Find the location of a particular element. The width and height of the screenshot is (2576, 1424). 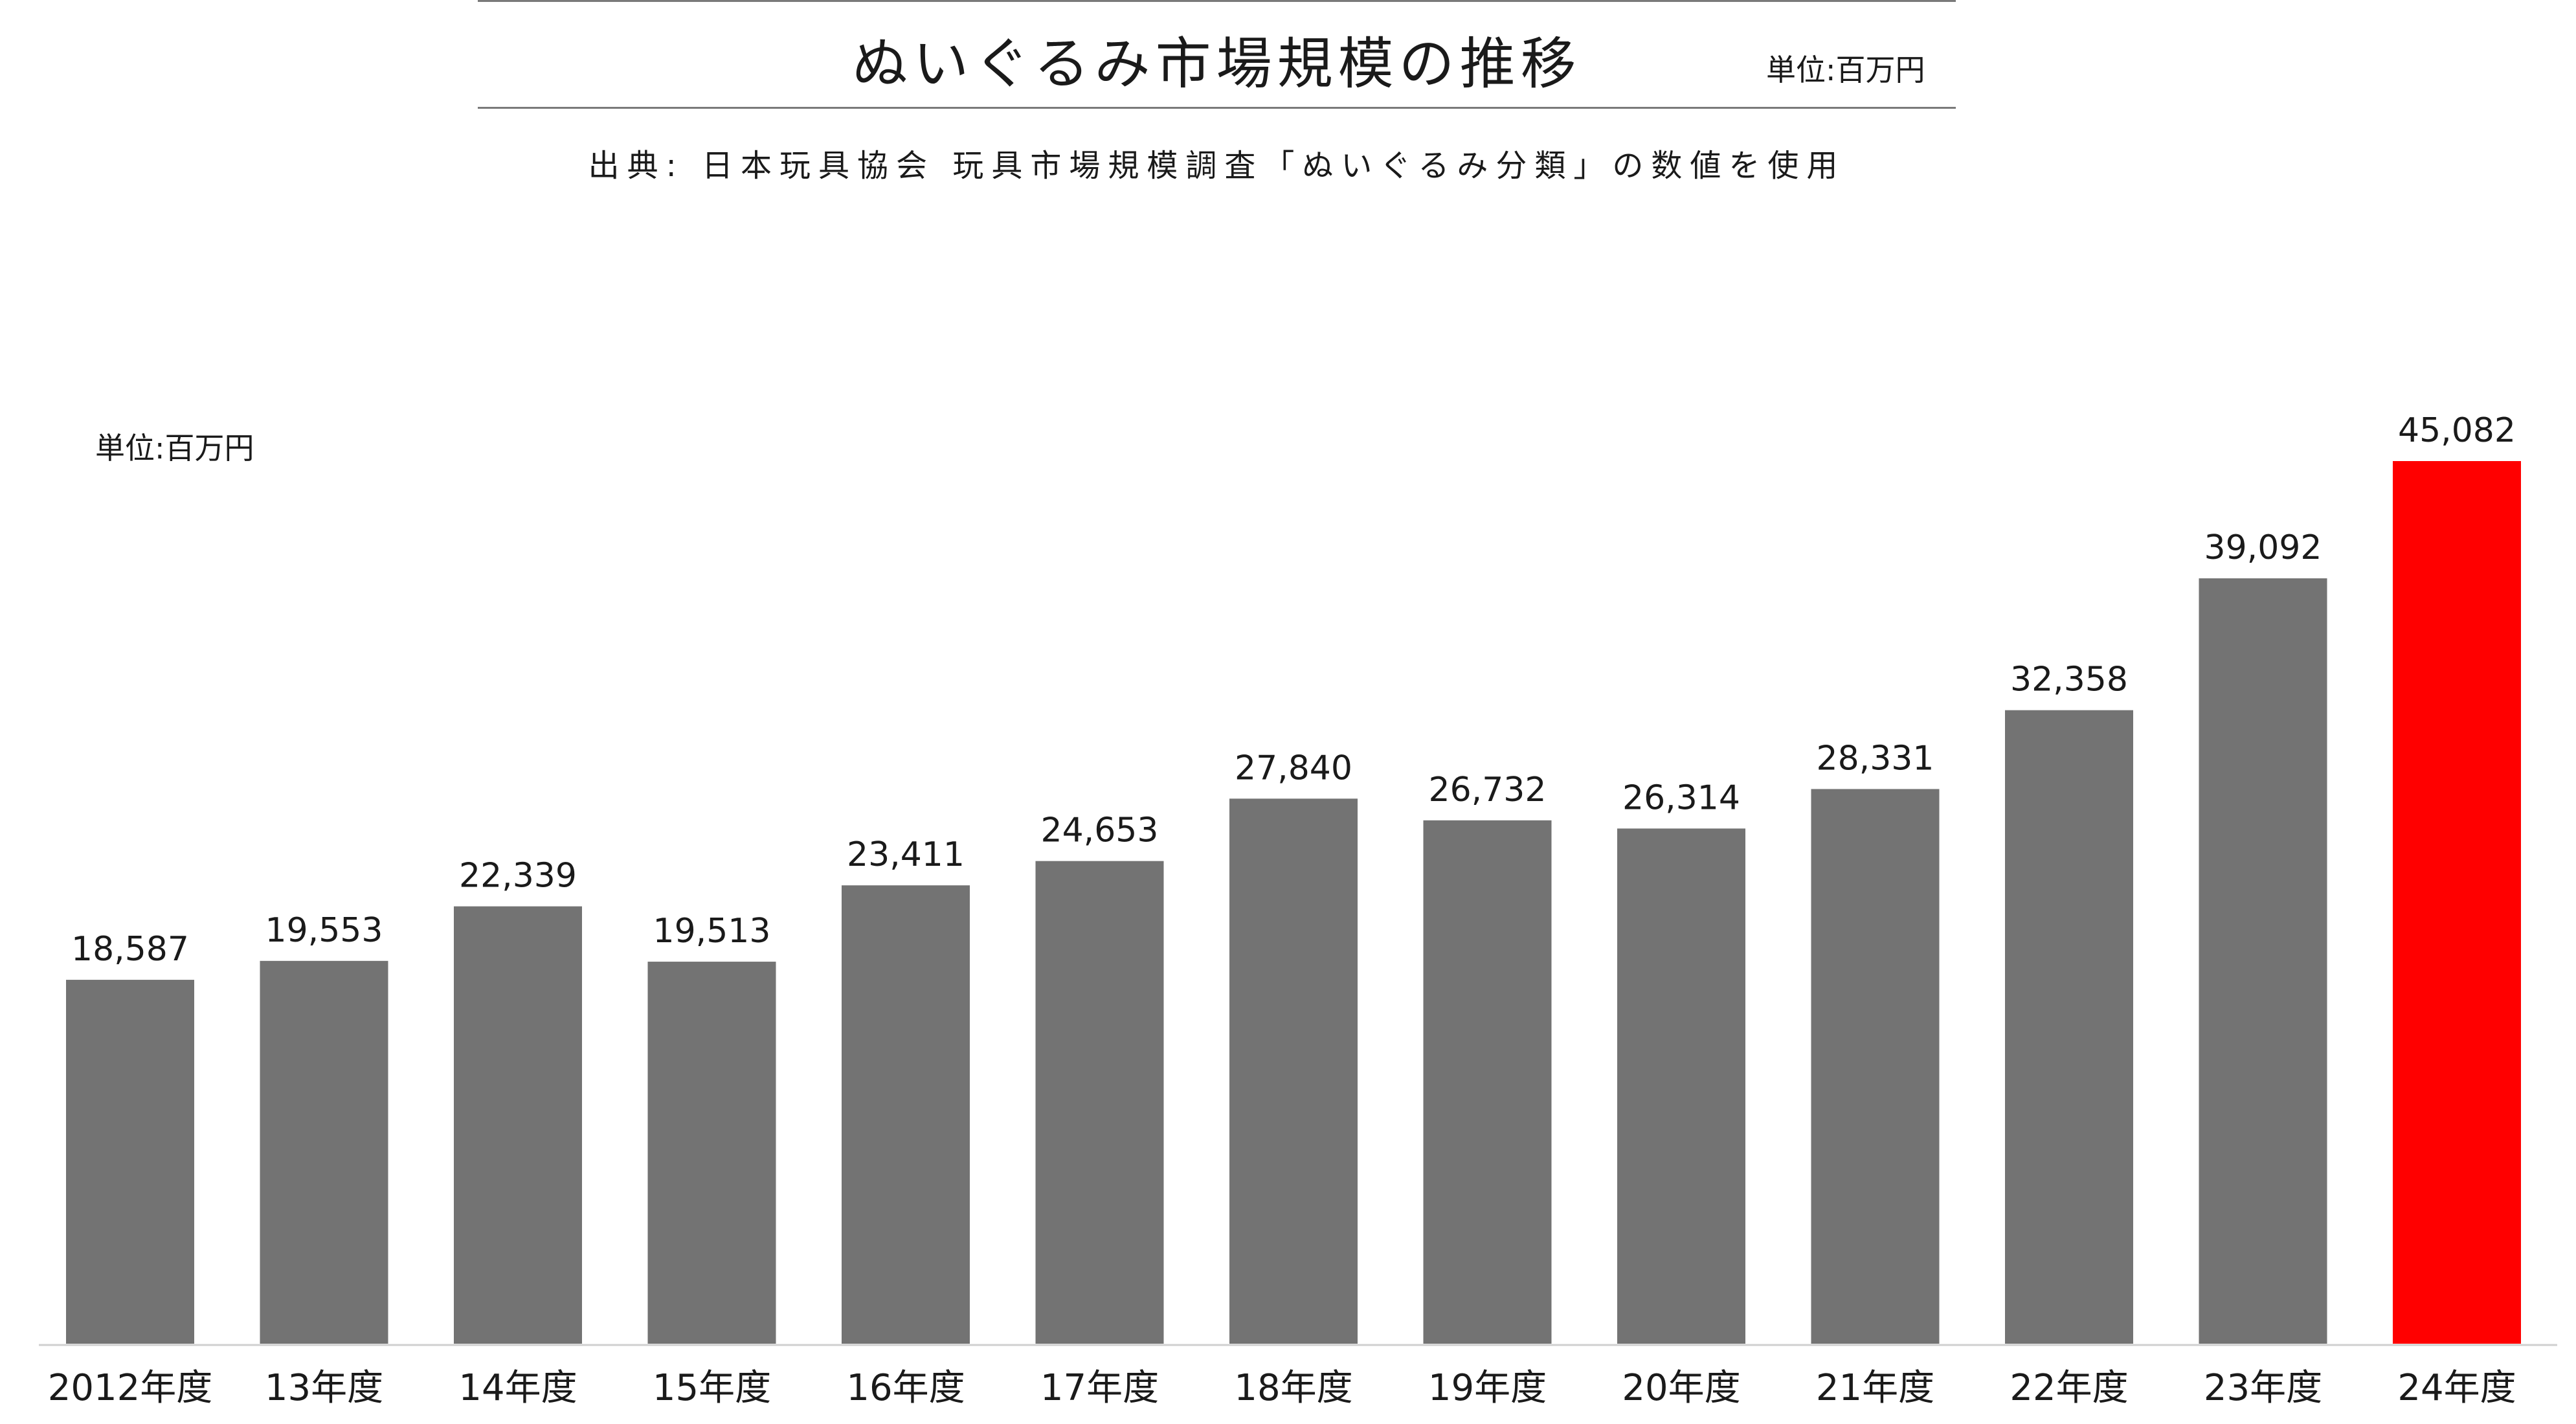

x-tick-label-9: 20年度 is located at coordinates (1681, 1388).